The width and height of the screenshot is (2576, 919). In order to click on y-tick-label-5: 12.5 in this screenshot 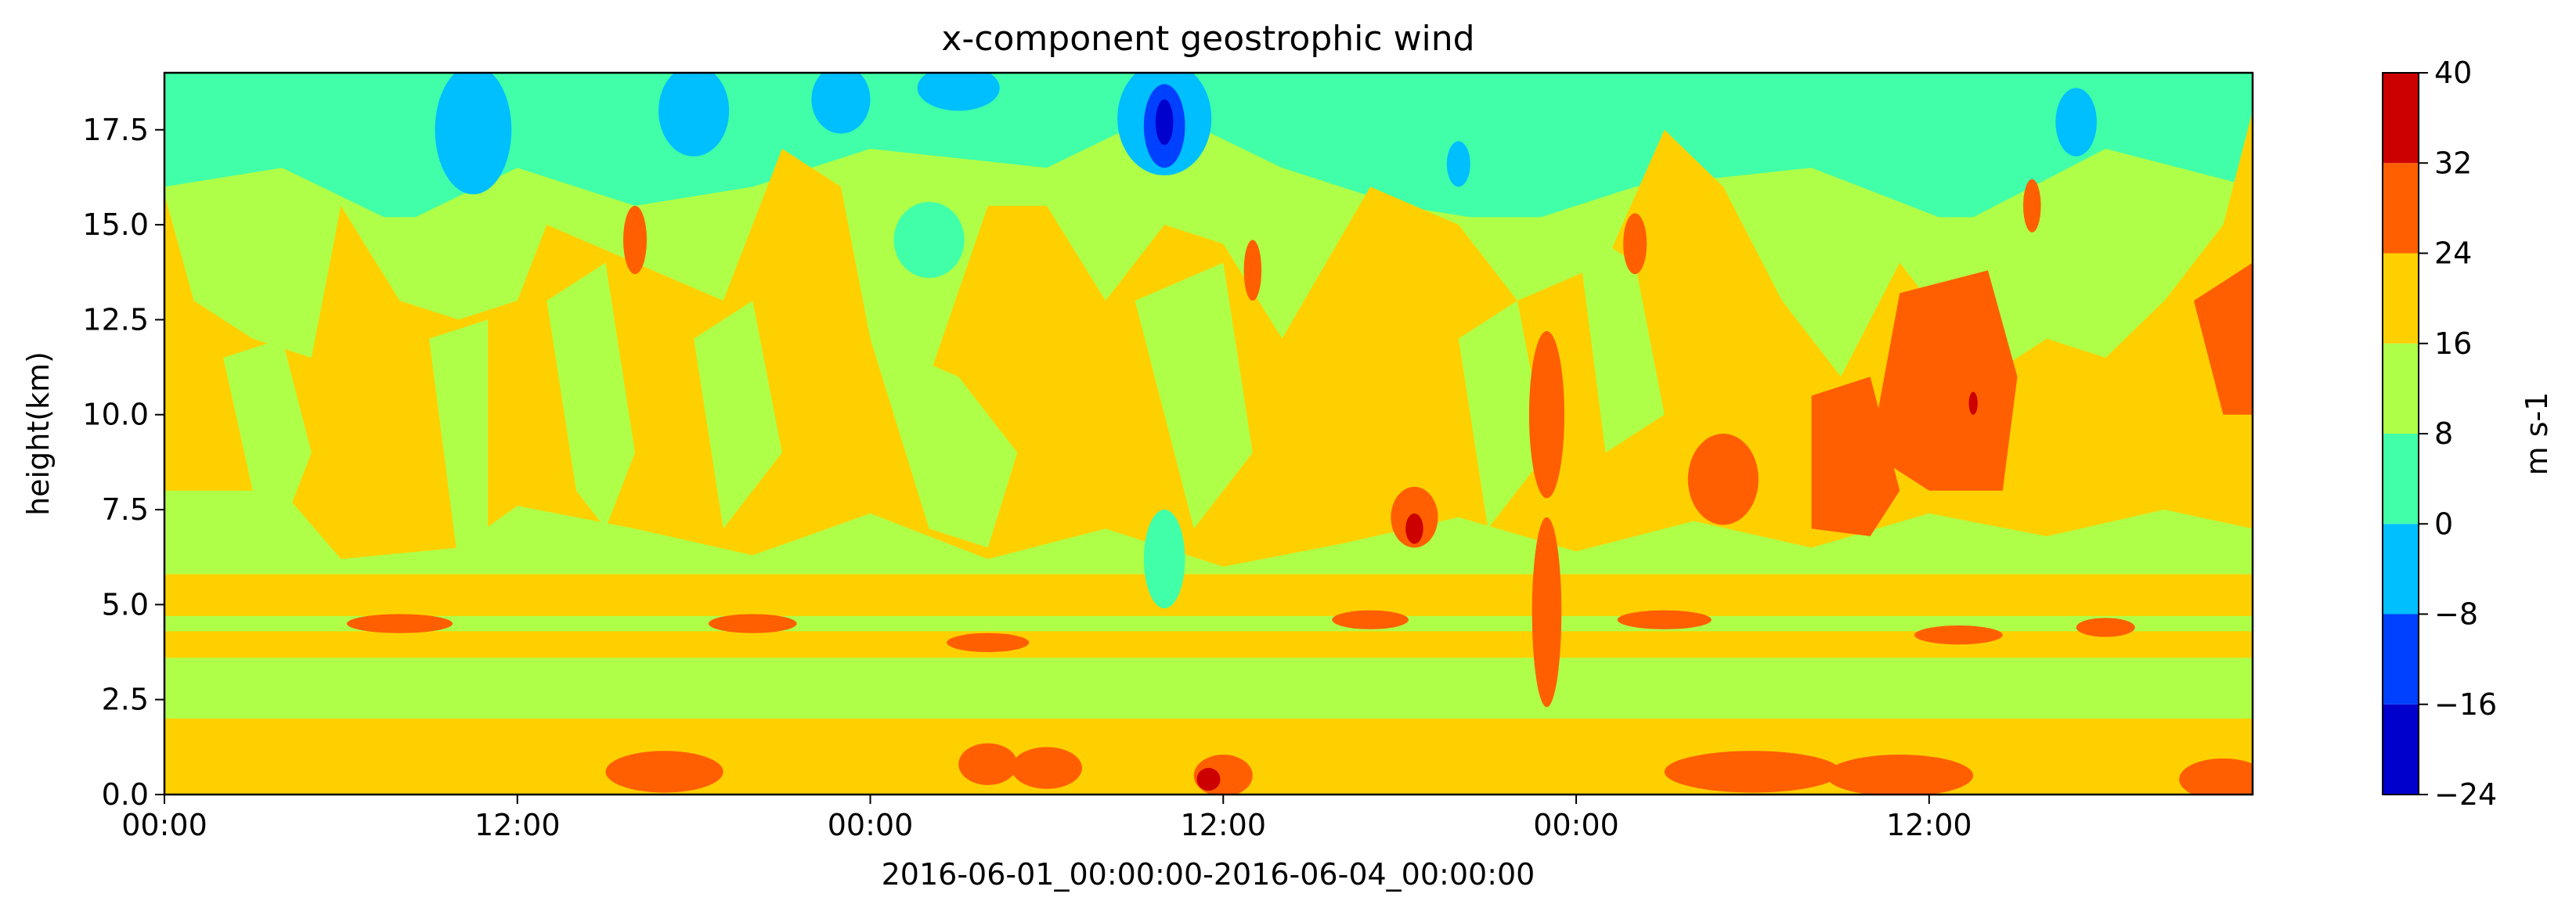, I will do `click(116, 319)`.